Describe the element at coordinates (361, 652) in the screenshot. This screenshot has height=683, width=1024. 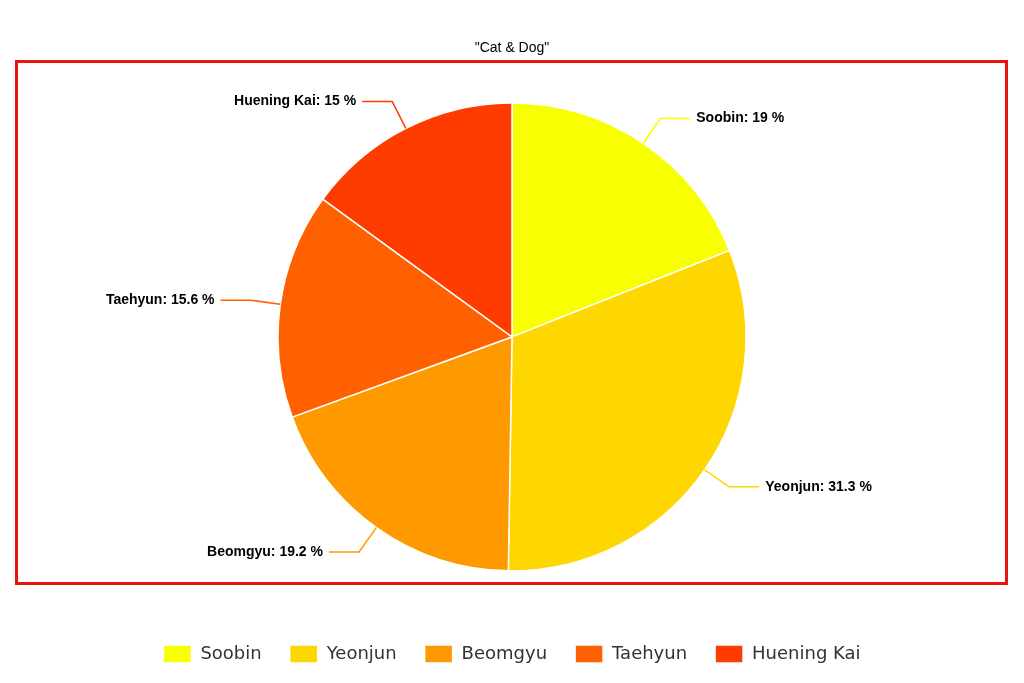
I see `legend-label: Yeonjun` at that location.